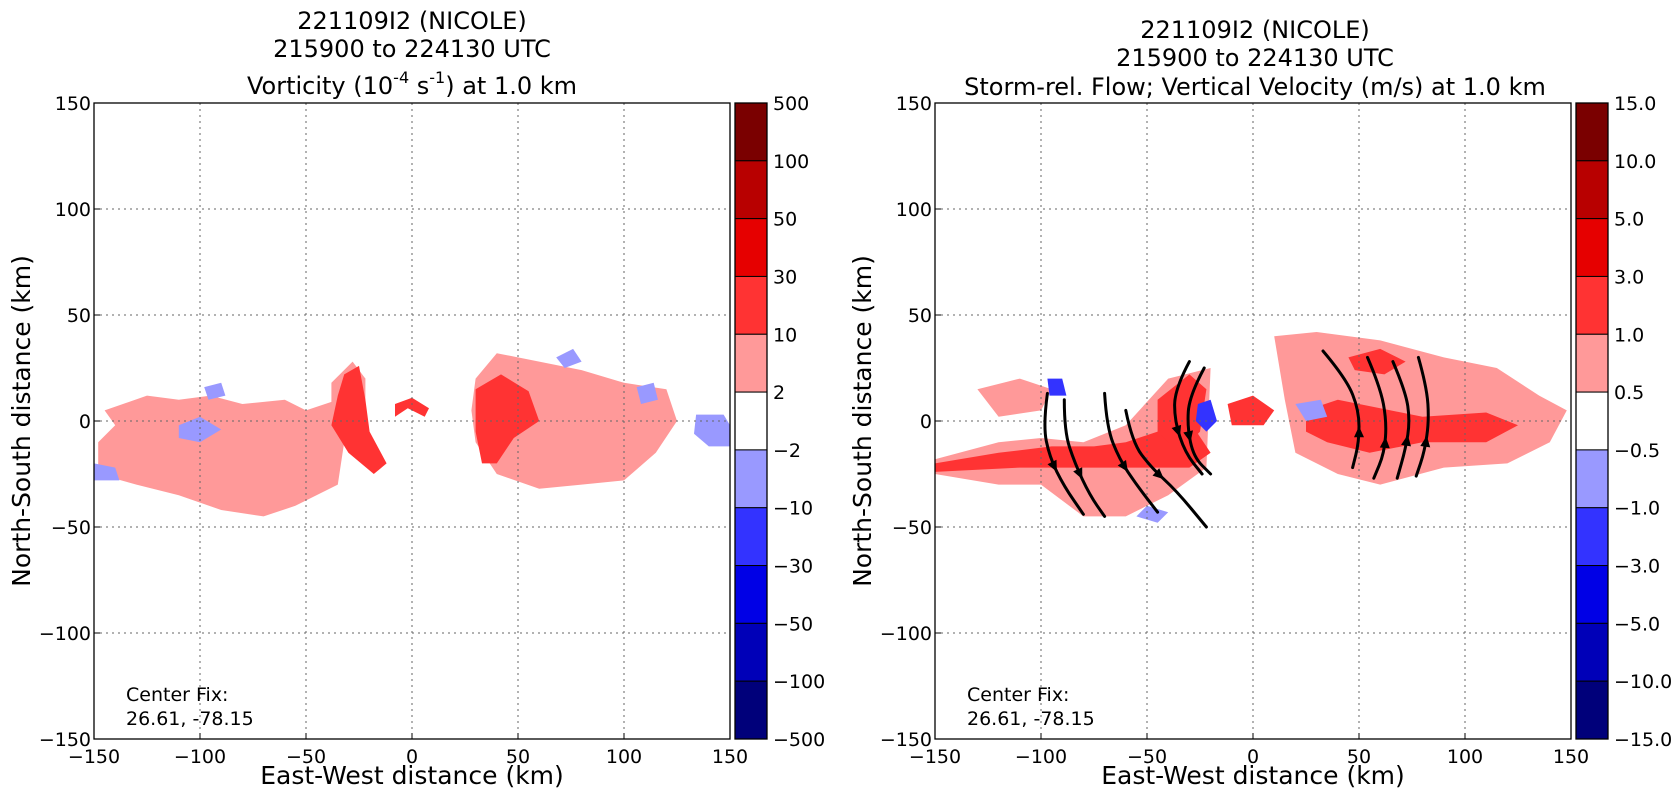 This screenshot has height=797, width=1677. What do you see at coordinates (779, 393) in the screenshot?
I see `colorbar-label: 2` at bounding box center [779, 393].